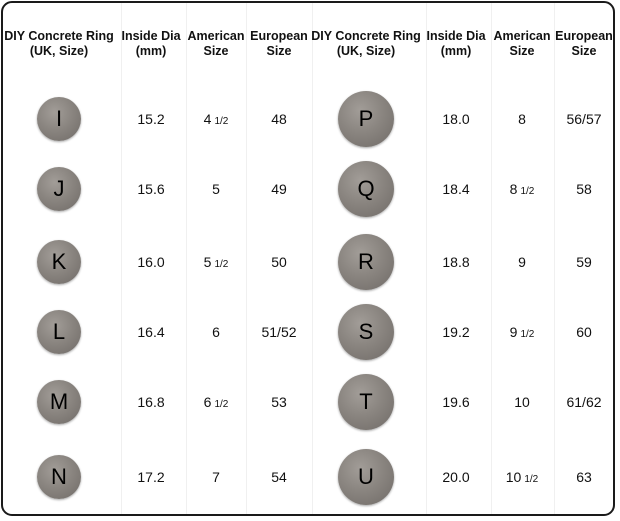  I want to click on american-size: 10 1/2, so click(522, 477).